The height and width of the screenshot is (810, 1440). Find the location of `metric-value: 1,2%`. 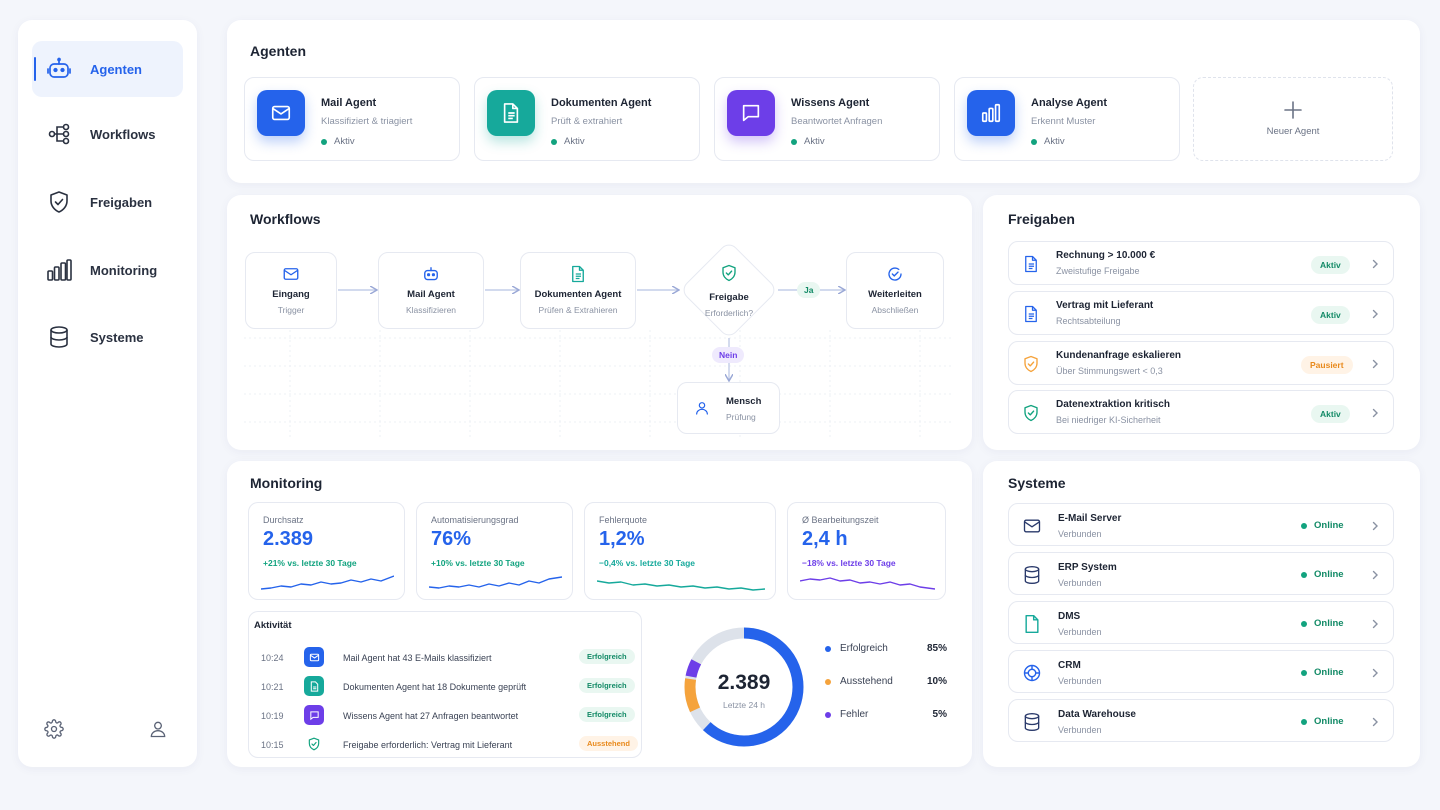

metric-value: 1,2% is located at coordinates (622, 539).